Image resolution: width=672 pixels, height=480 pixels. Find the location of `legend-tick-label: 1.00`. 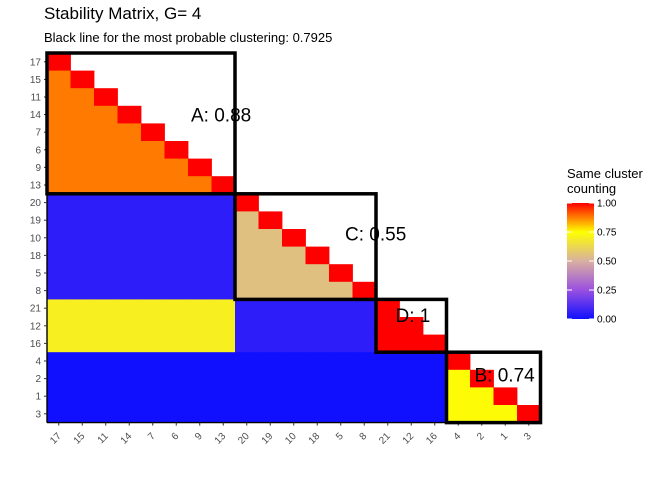

legend-tick-label: 1.00 is located at coordinates (607, 204).